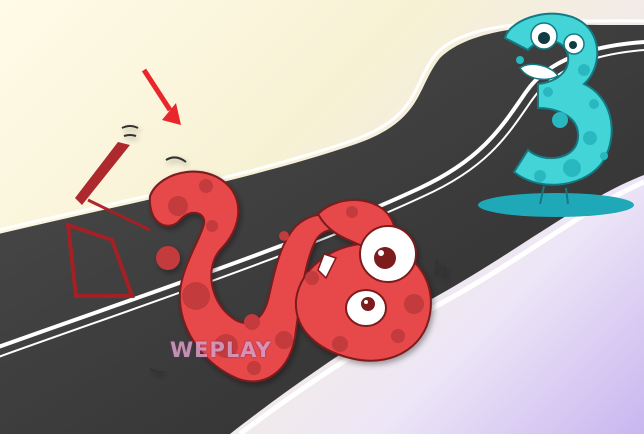 Image resolution: width=644 pixels, height=434 pixels. I want to click on weplay-watermark: WEPLAY, so click(221, 350).